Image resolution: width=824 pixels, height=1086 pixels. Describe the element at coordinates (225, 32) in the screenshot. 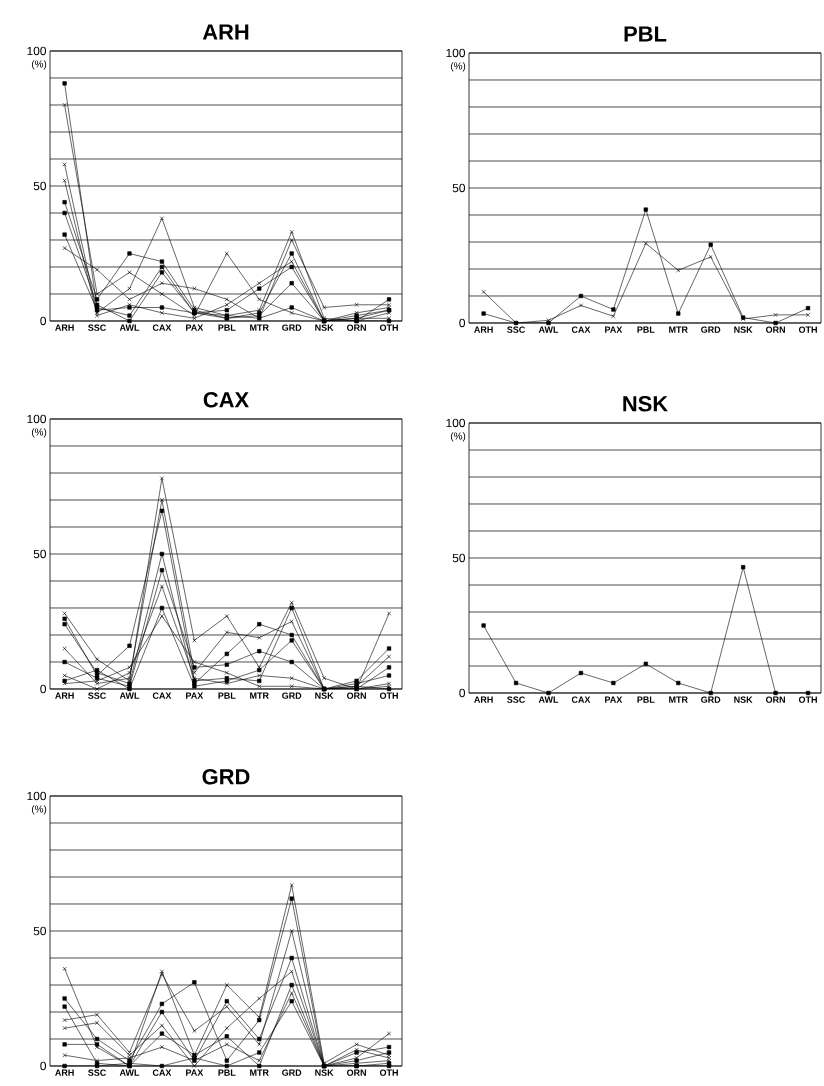

I see `chart-title: ARH` at that location.